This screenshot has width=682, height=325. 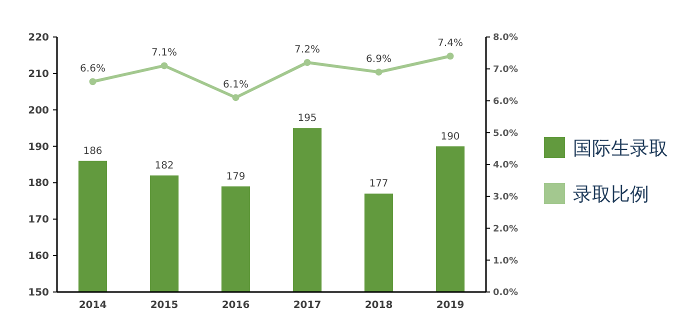 I want to click on y2-tick-label: 5.0%, so click(x=505, y=133).